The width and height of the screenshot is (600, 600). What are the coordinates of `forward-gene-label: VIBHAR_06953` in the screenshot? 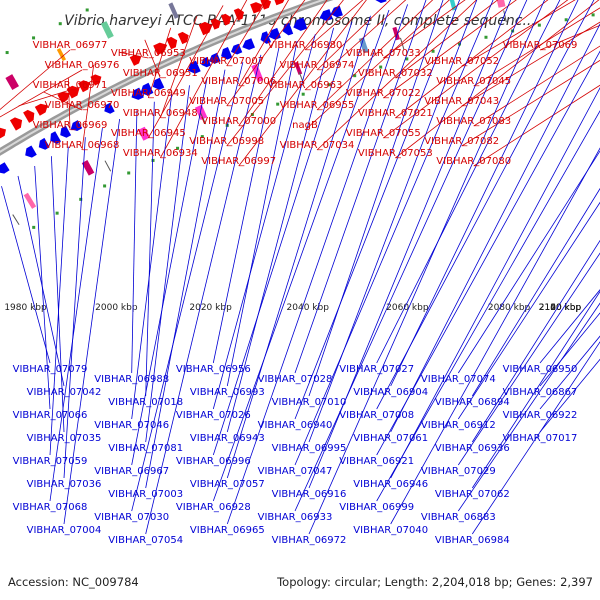 It's located at (148, 53).